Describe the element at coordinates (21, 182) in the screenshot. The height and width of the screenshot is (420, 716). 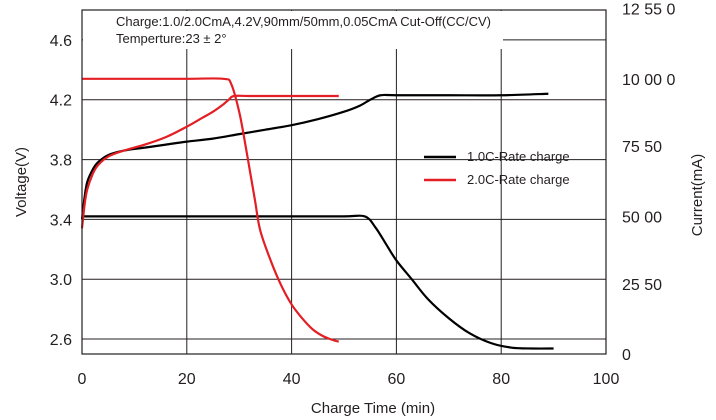
I see `y-axis-label: Voltage(V)` at that location.